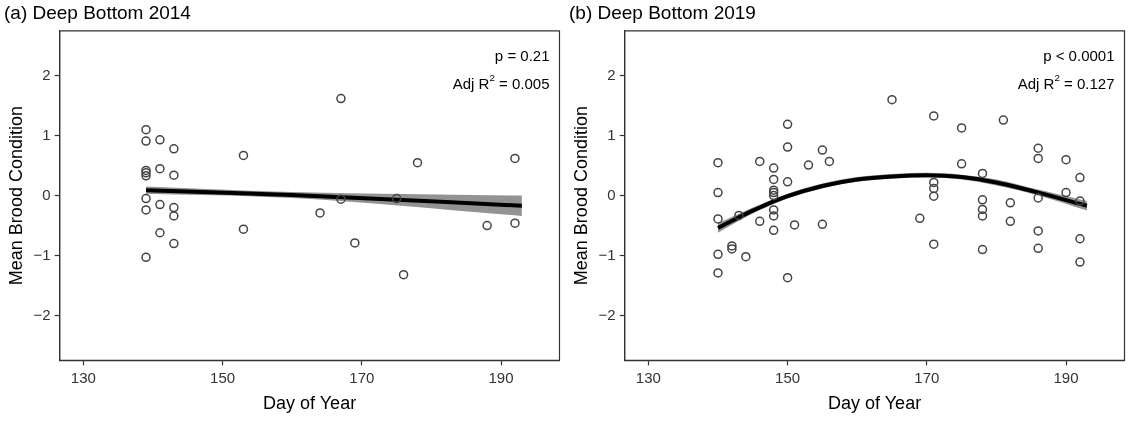 The height and width of the screenshot is (421, 1135). I want to click on annotation: p = 0.21, so click(522, 55).